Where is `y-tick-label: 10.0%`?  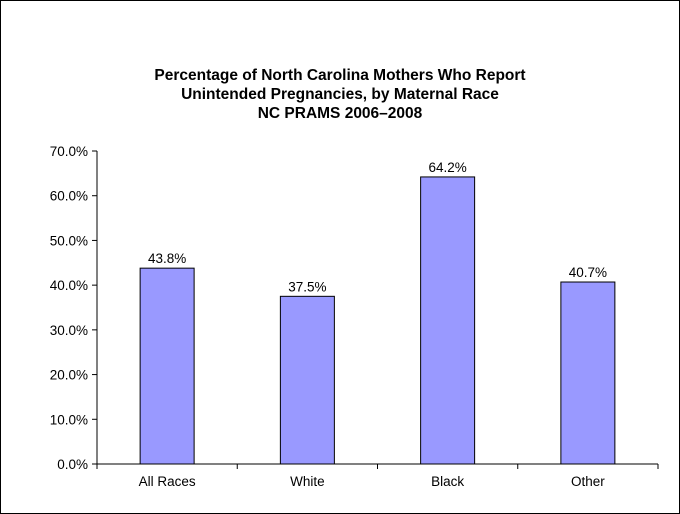 y-tick-label: 10.0% is located at coordinates (69, 419).